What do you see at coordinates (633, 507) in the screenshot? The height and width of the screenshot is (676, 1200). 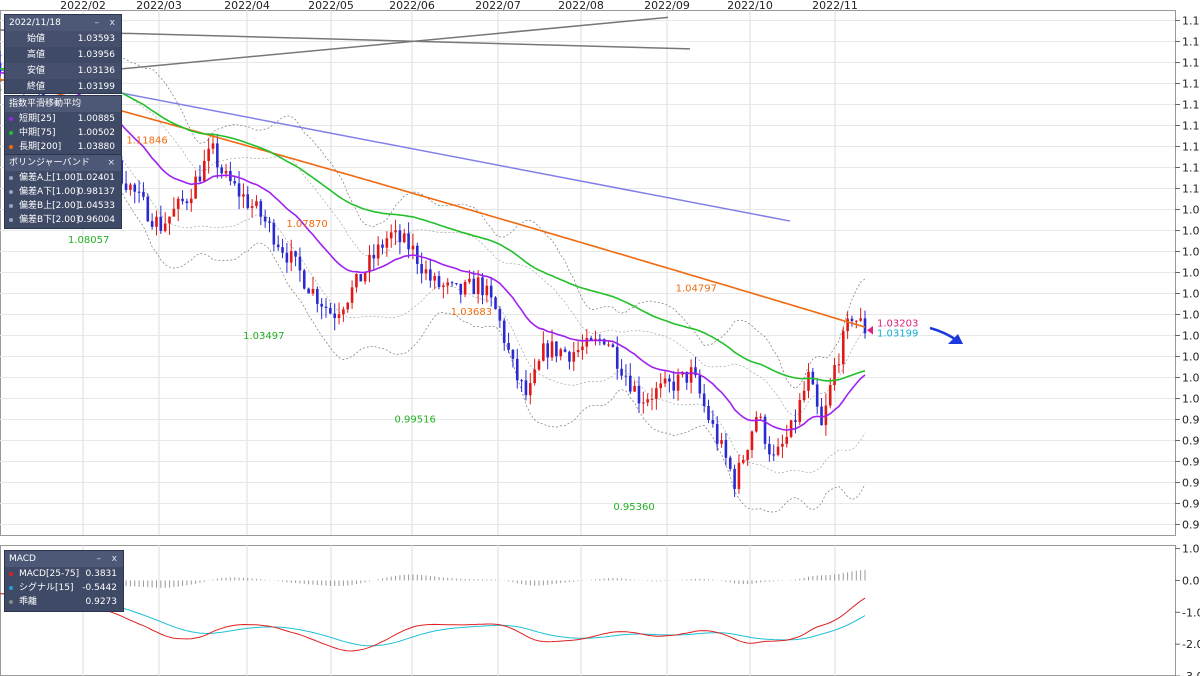 I see `price-annotation: 0.95360` at bounding box center [633, 507].